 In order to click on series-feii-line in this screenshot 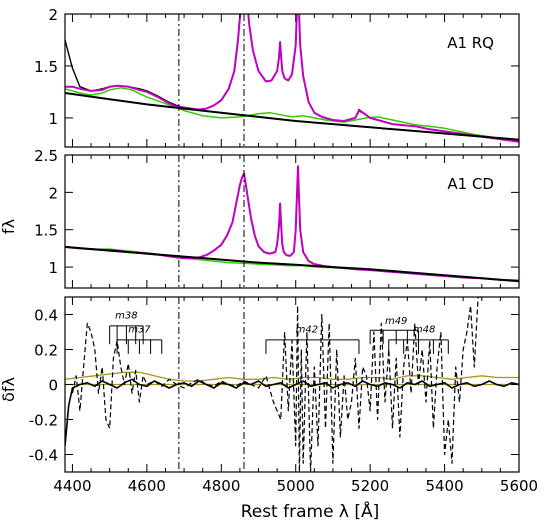, I will do `click(292, 114)`.